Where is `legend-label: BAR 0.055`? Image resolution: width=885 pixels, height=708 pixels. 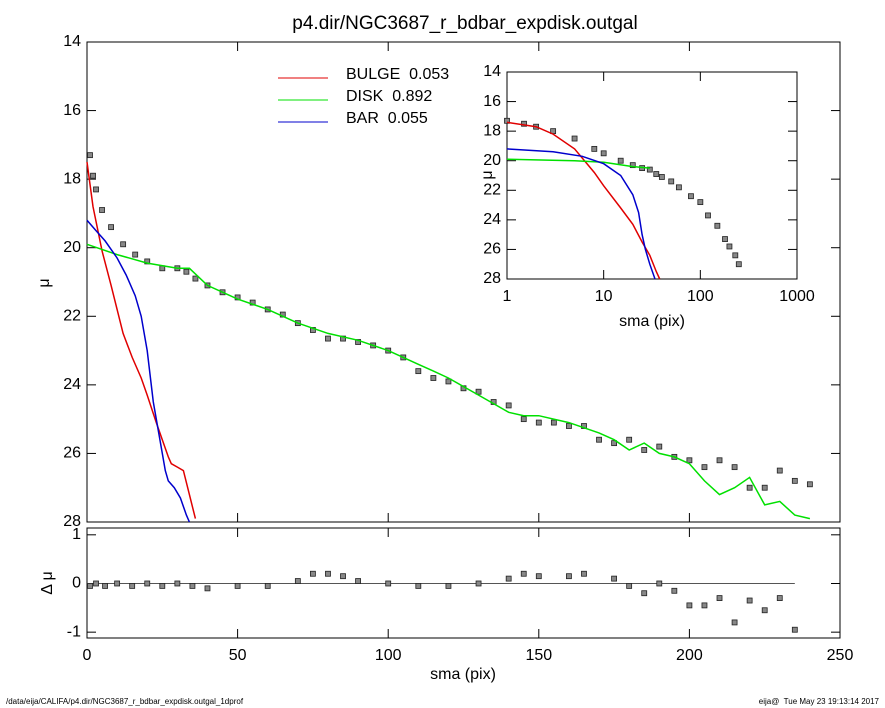 legend-label: BAR 0.055 is located at coordinates (387, 118).